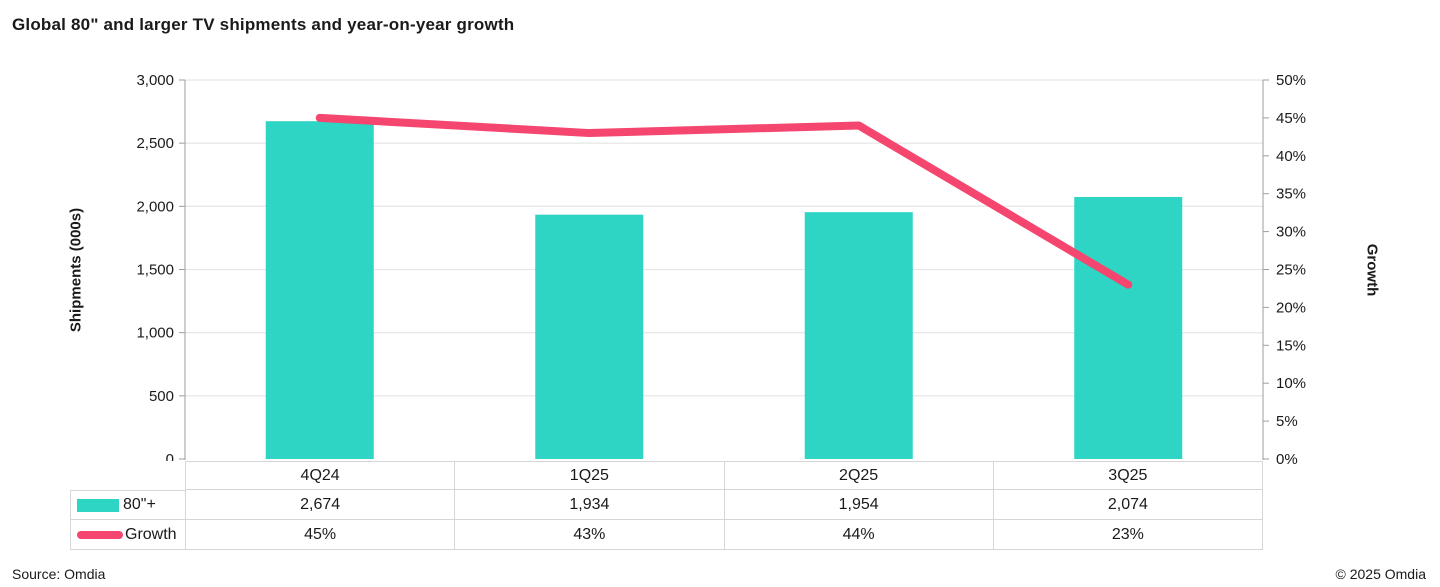 Image resolution: width=1440 pixels, height=587 pixels. What do you see at coordinates (320, 475) in the screenshot?
I see `category-label: 4Q24` at bounding box center [320, 475].